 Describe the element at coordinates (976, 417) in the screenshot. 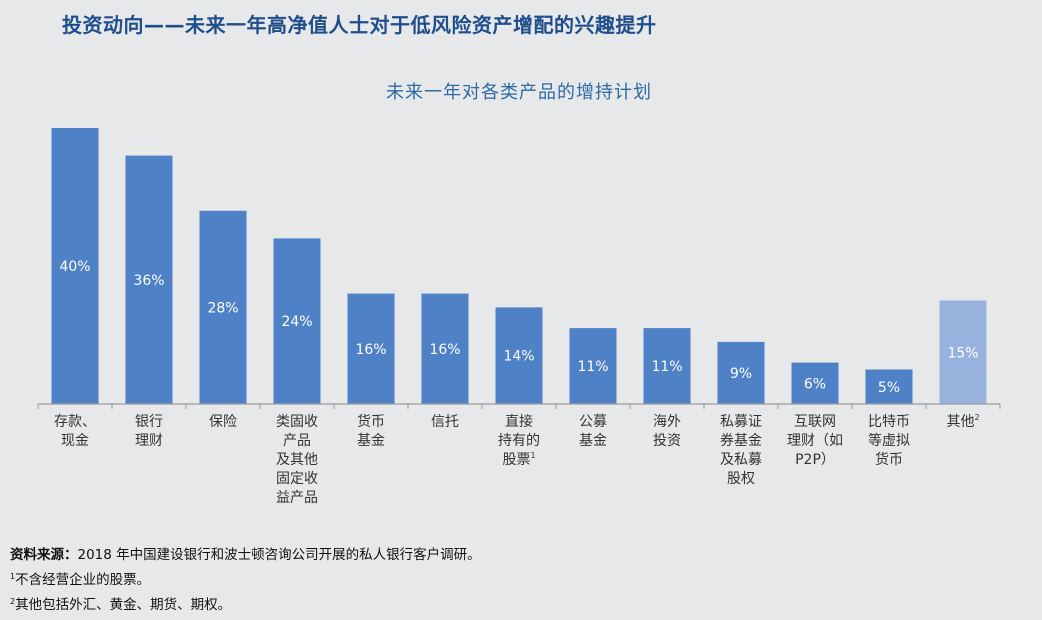

I see `category-footnote-mark: 2` at that location.